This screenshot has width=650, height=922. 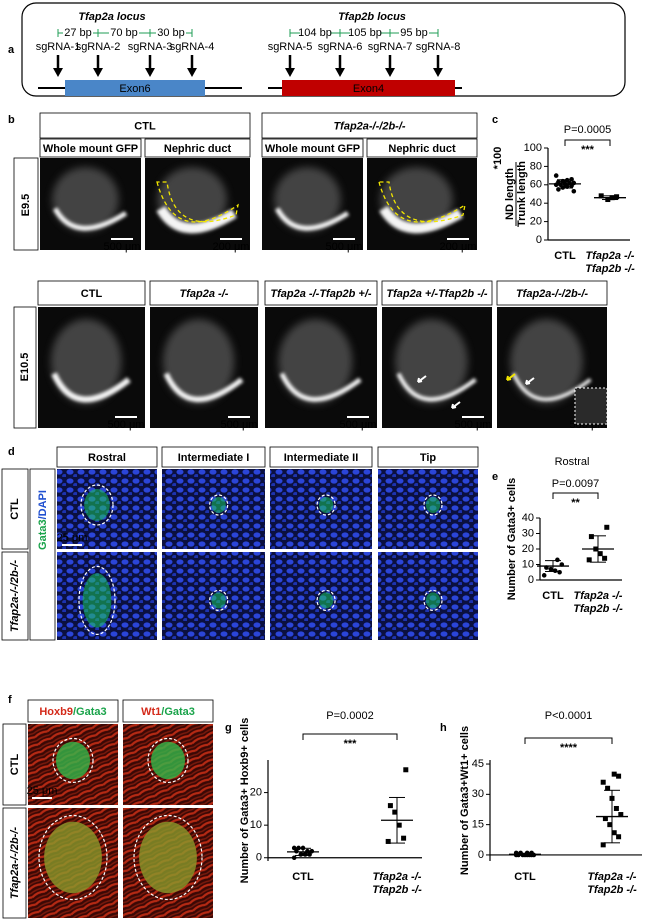 I want to click on spacing-label: 30 bp, so click(x=171, y=33).